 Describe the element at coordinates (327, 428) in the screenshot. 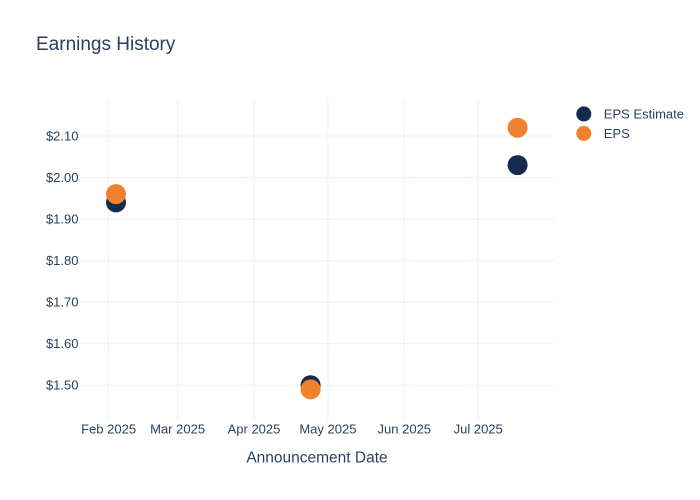

I see `svg-text: May 2025` at that location.